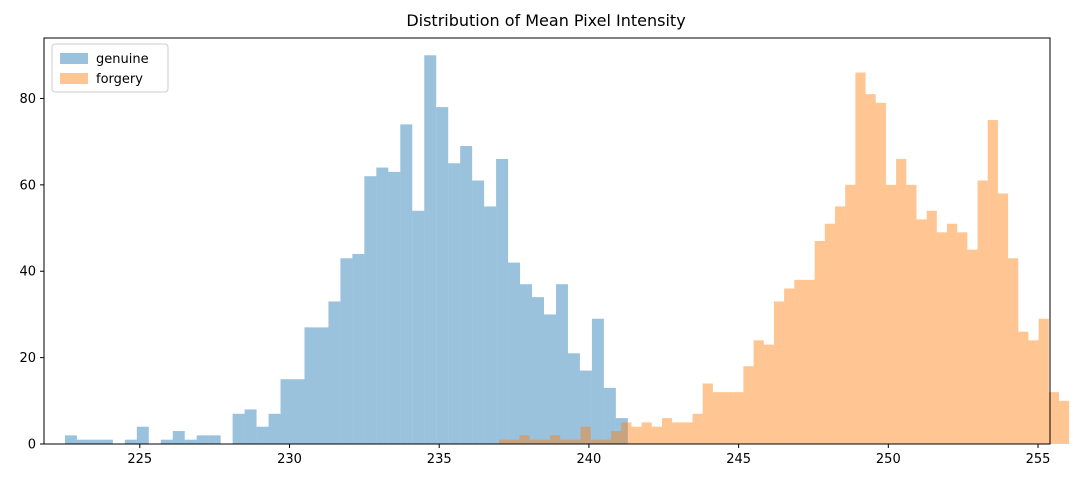  I want to click on legend, so click(110, 68).